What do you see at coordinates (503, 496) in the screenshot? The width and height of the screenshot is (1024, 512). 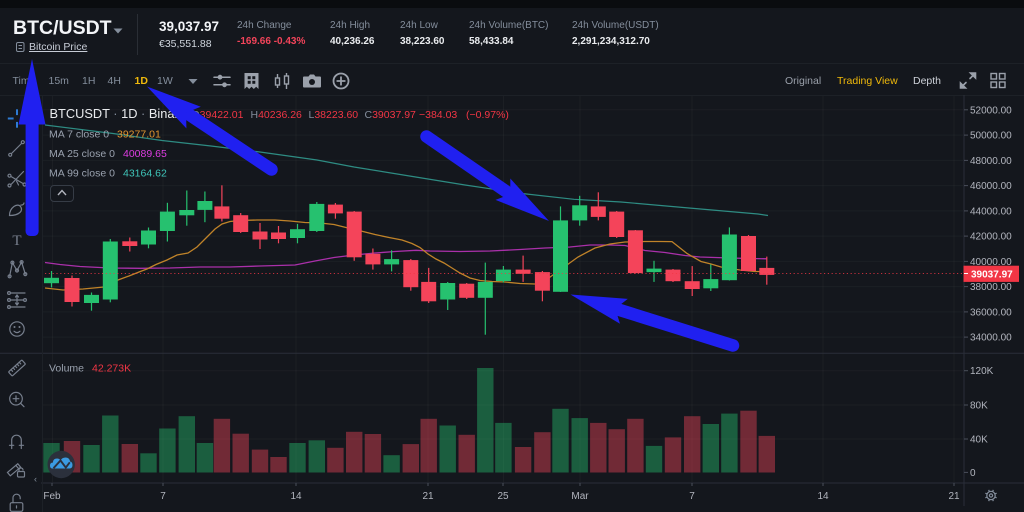 I see `svg-text: 25` at bounding box center [503, 496].